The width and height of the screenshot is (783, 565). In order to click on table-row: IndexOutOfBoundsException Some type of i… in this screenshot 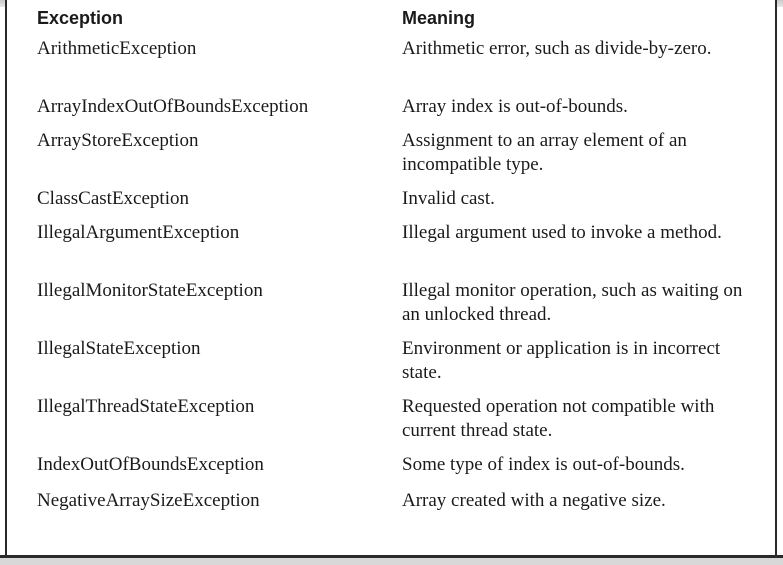, I will do `click(391, 471)`.